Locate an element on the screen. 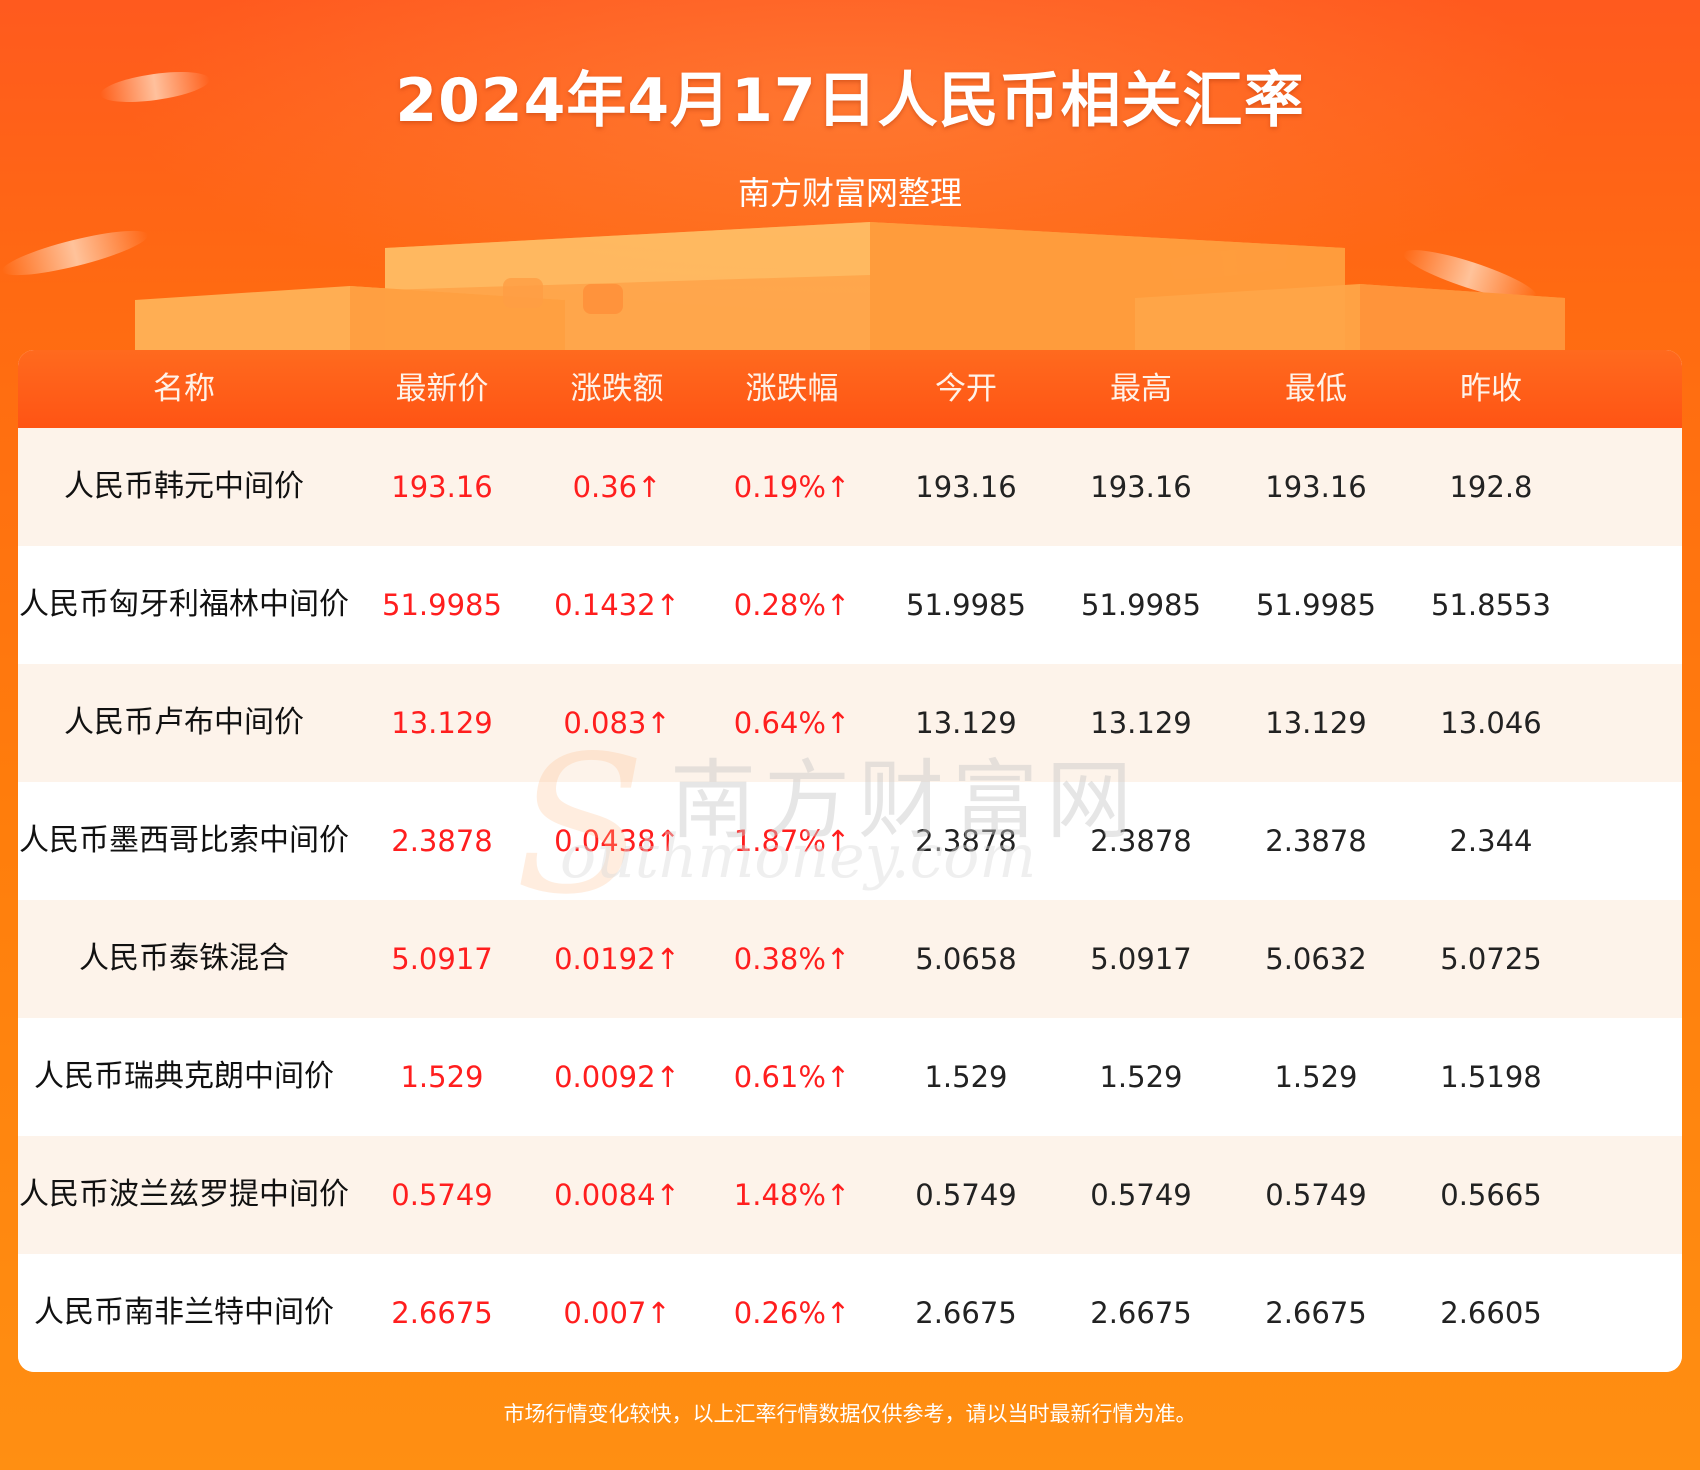 This screenshot has height=1470, width=1700. cell-latest: 51.9985 is located at coordinates (442, 605).